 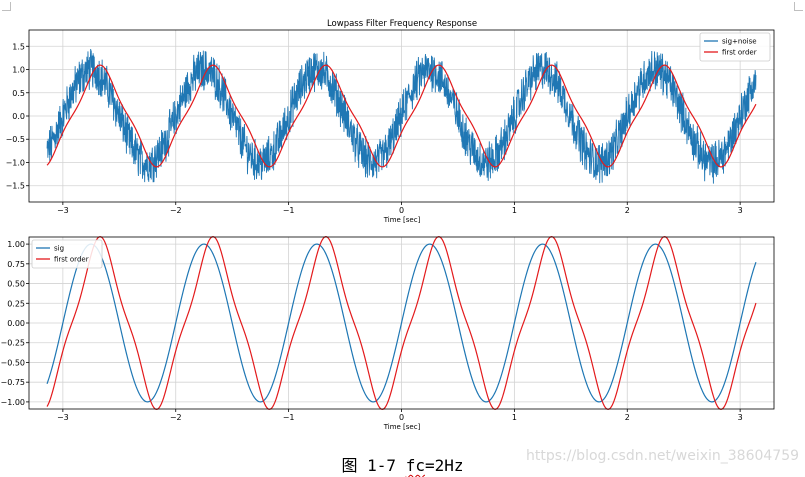 What do you see at coordinates (402, 24) in the screenshot?
I see `chart-top-title: Lowpass Filter Frequency Response` at bounding box center [402, 24].